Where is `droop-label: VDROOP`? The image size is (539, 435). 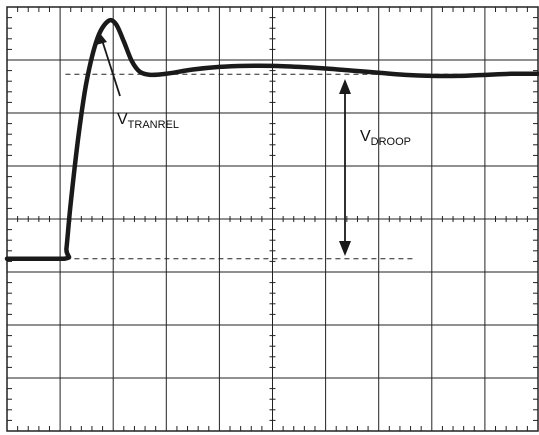 droop-label: VDROOP is located at coordinates (385, 138).